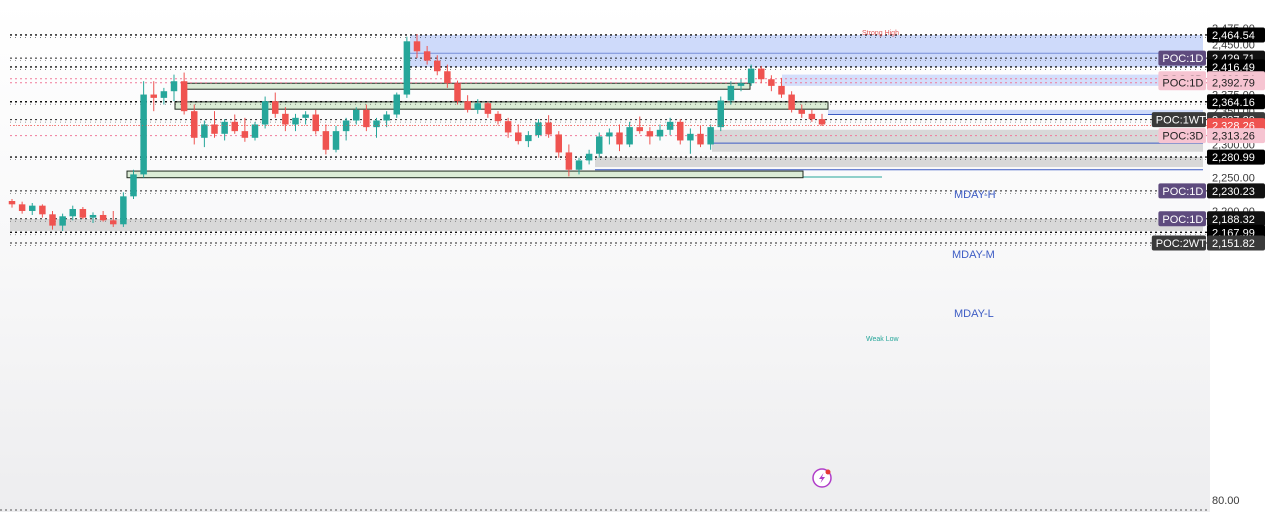  I want to click on zone-mday-l, so click(899, 162).